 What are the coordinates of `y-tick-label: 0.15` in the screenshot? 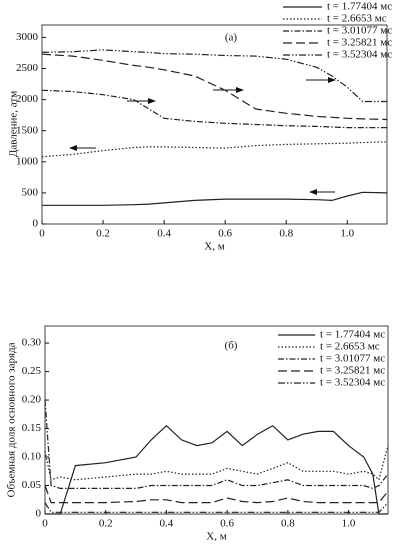 It's located at (32, 428).